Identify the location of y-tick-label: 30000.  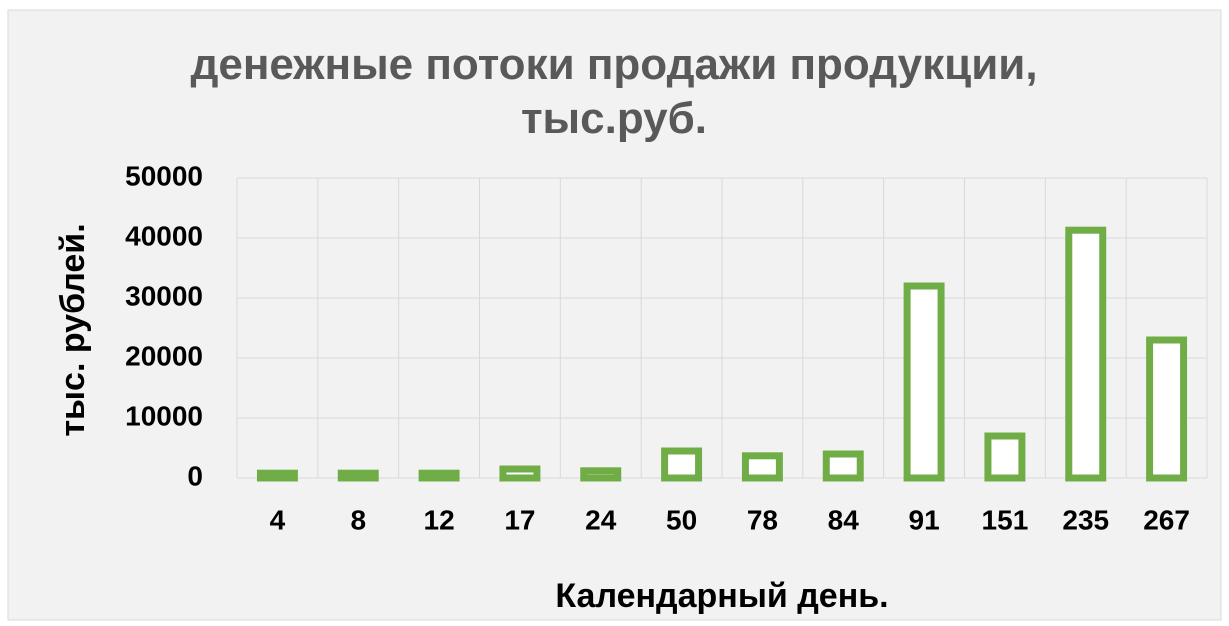
(164, 295).